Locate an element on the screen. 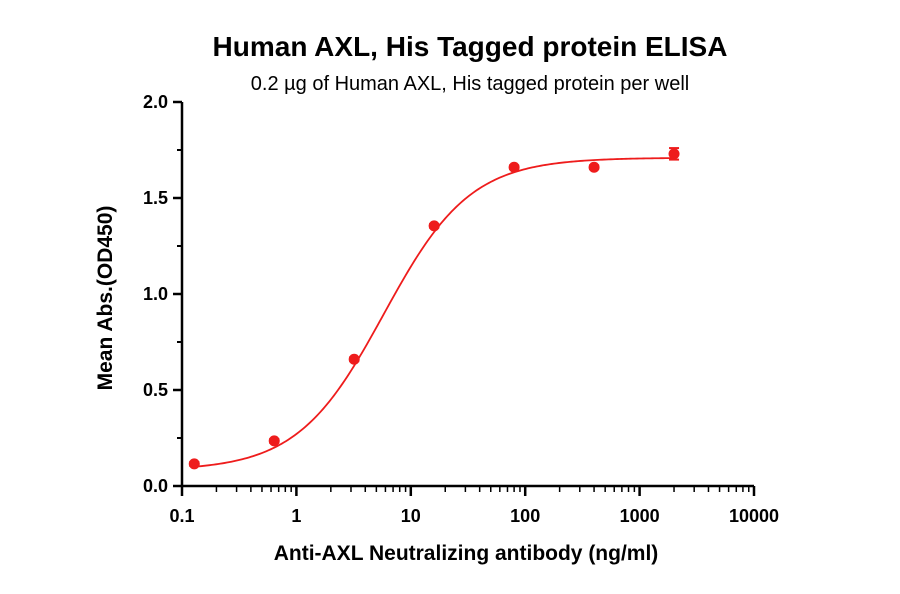  x-tick-label: 1 is located at coordinates (296, 516).